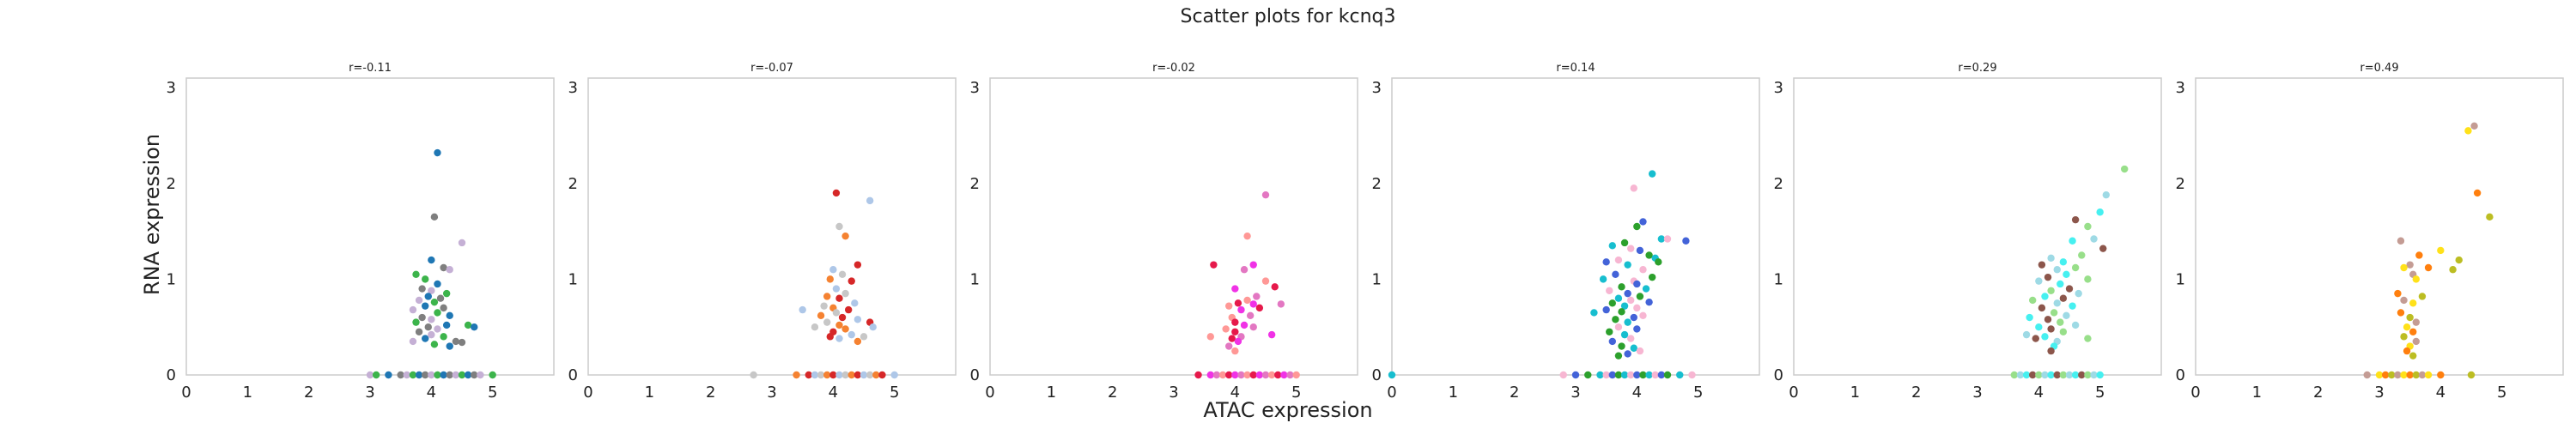 The image size is (2576, 429). What do you see at coordinates (1576, 68) in the screenshot?
I see `panel-title: r=0.14` at bounding box center [1576, 68].